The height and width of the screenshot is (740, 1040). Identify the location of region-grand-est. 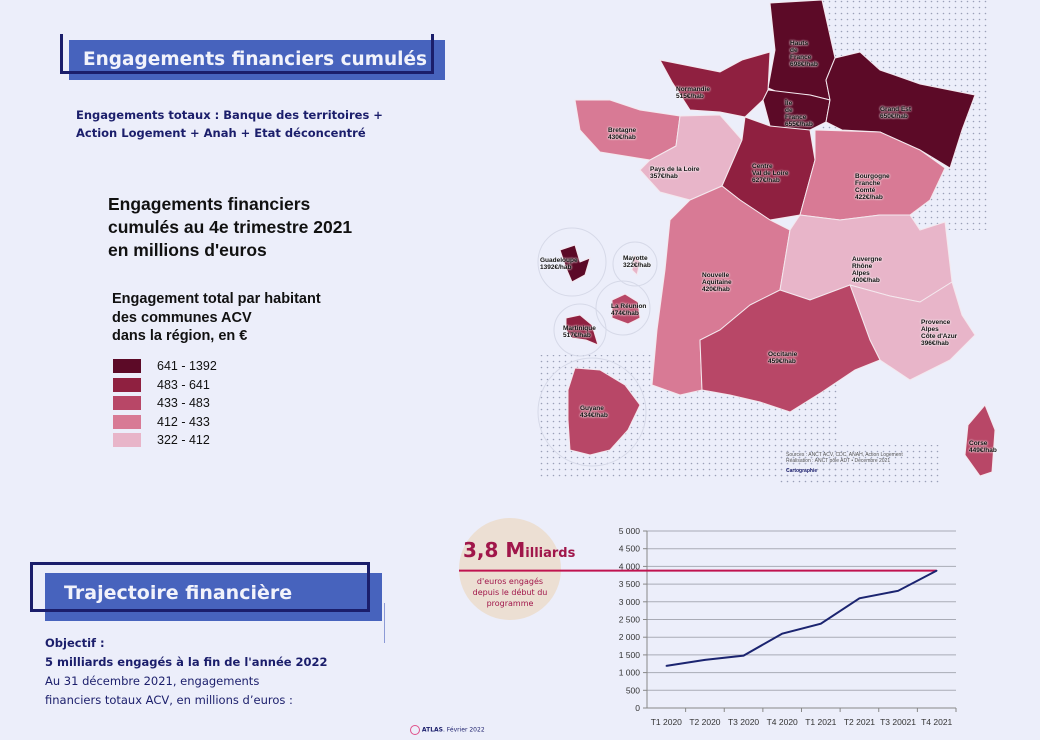
(900, 110).